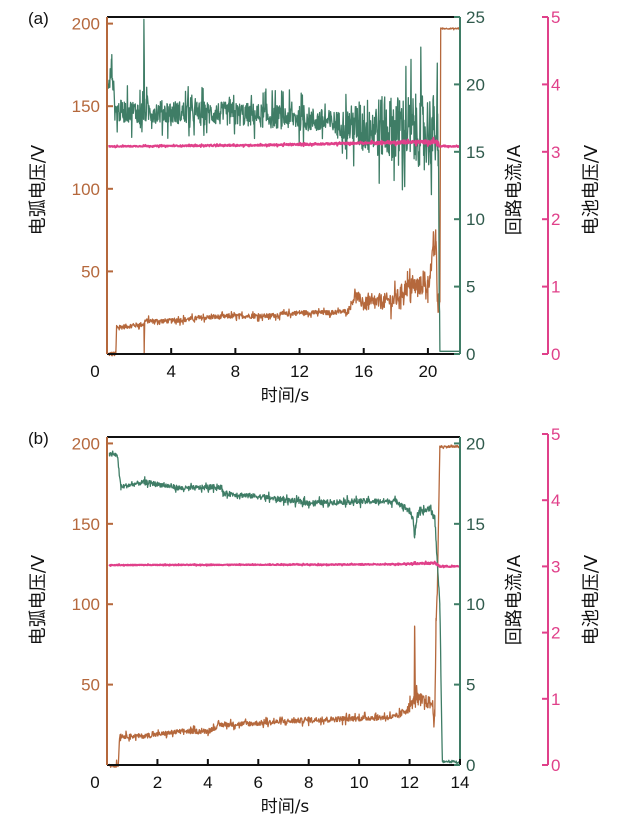 The height and width of the screenshot is (837, 630). I want to click on x-tick-label: 6, so click(258, 782).